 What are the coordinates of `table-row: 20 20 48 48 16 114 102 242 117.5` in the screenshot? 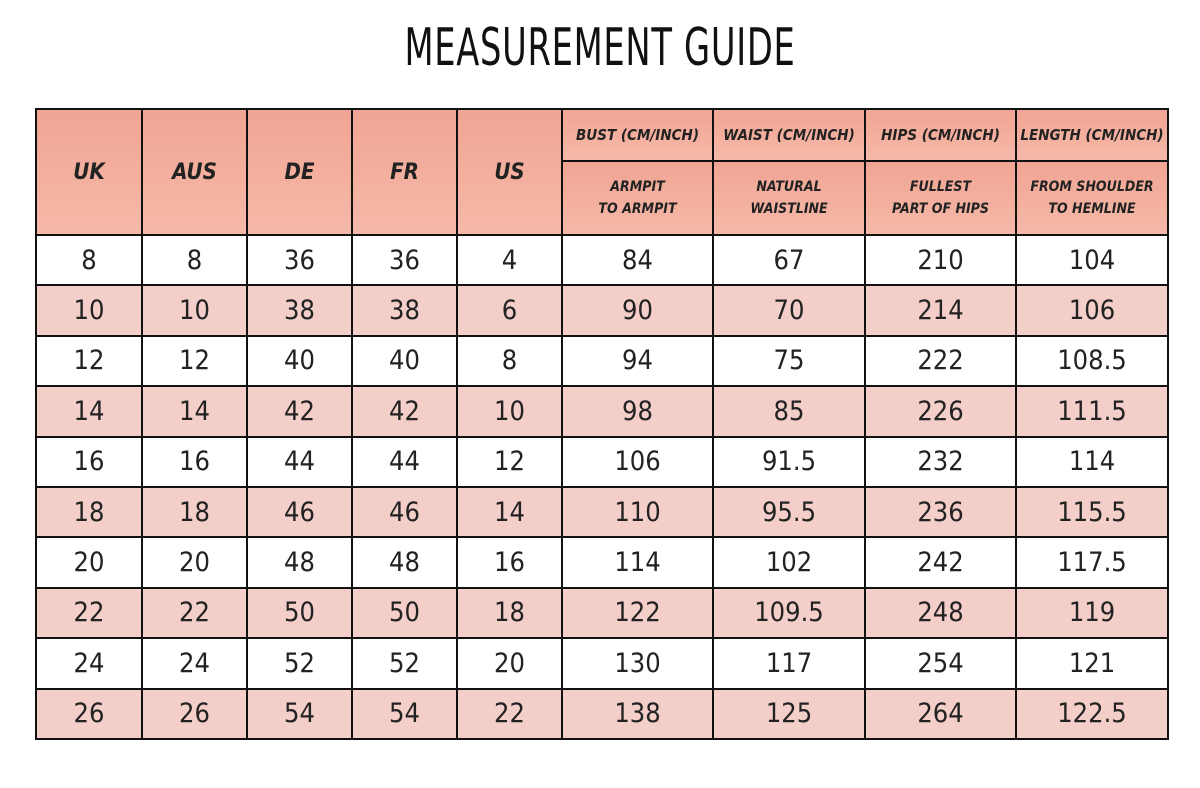 It's located at (602, 562).